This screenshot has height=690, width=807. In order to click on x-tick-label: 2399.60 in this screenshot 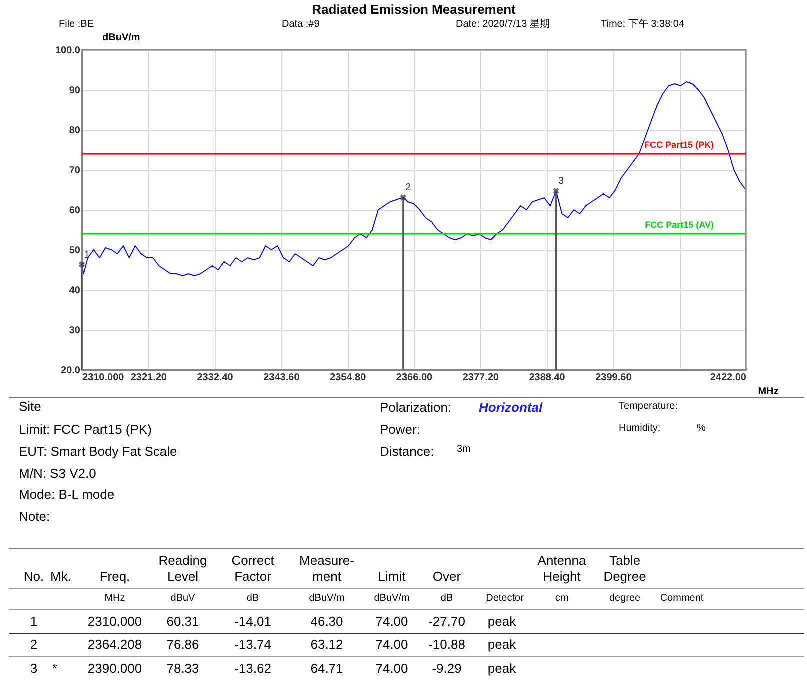, I will do `click(614, 378)`.